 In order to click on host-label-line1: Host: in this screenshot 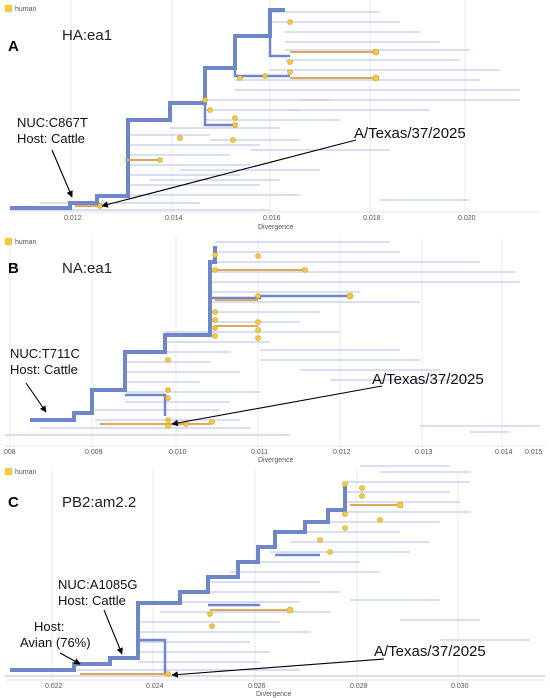, I will do `click(49, 626)`.